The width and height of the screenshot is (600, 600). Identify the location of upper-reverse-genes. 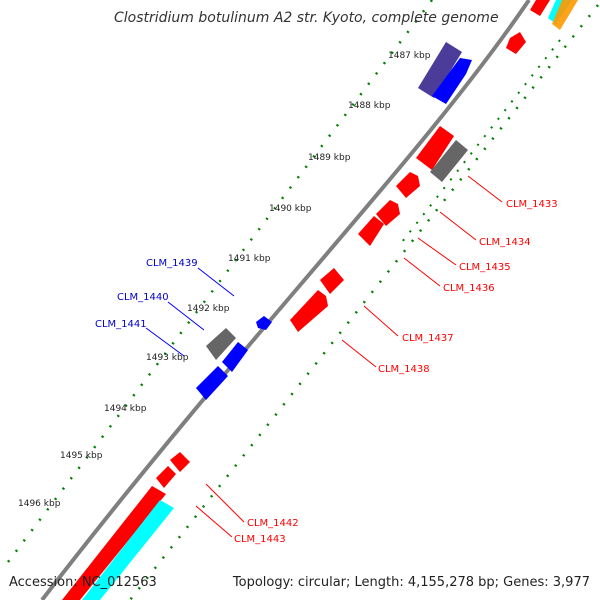
(445, 73).